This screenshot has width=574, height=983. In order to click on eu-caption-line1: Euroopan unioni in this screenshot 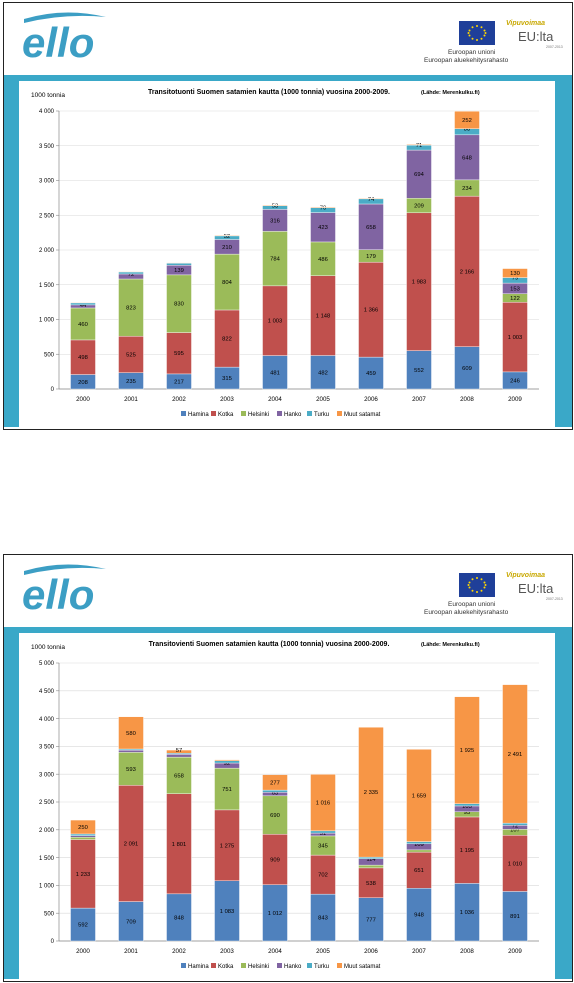, I will do `click(472, 604)`.